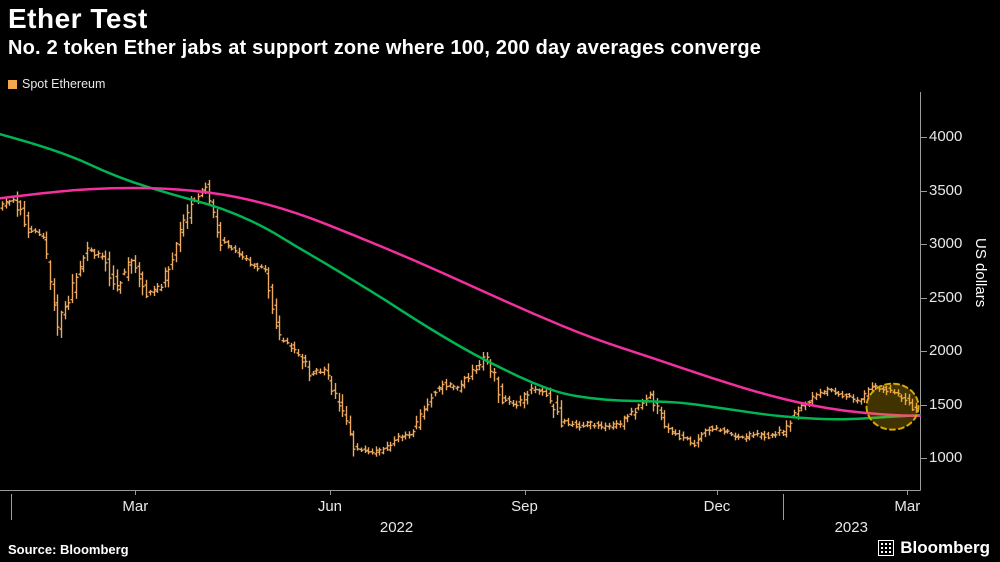  Describe the element at coordinates (886, 548) in the screenshot. I see `bloomberg-mark-icon` at that location.